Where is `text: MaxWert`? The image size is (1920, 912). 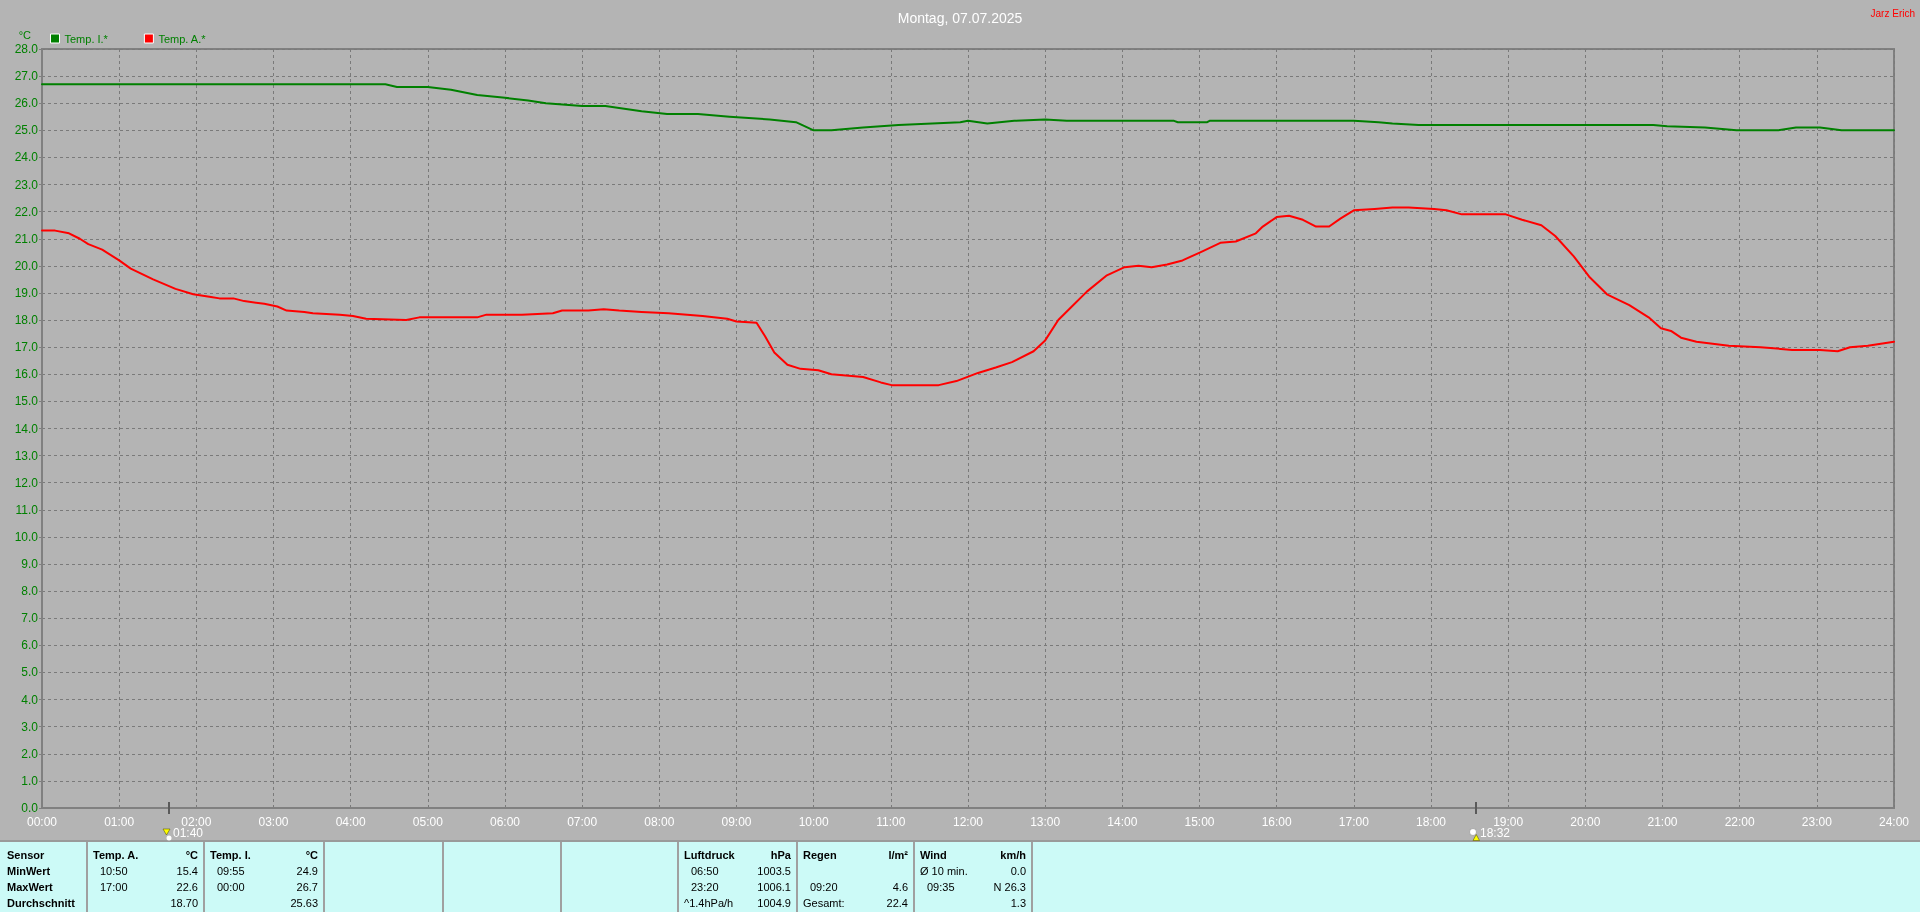 text: MaxWert is located at coordinates (30, 887).